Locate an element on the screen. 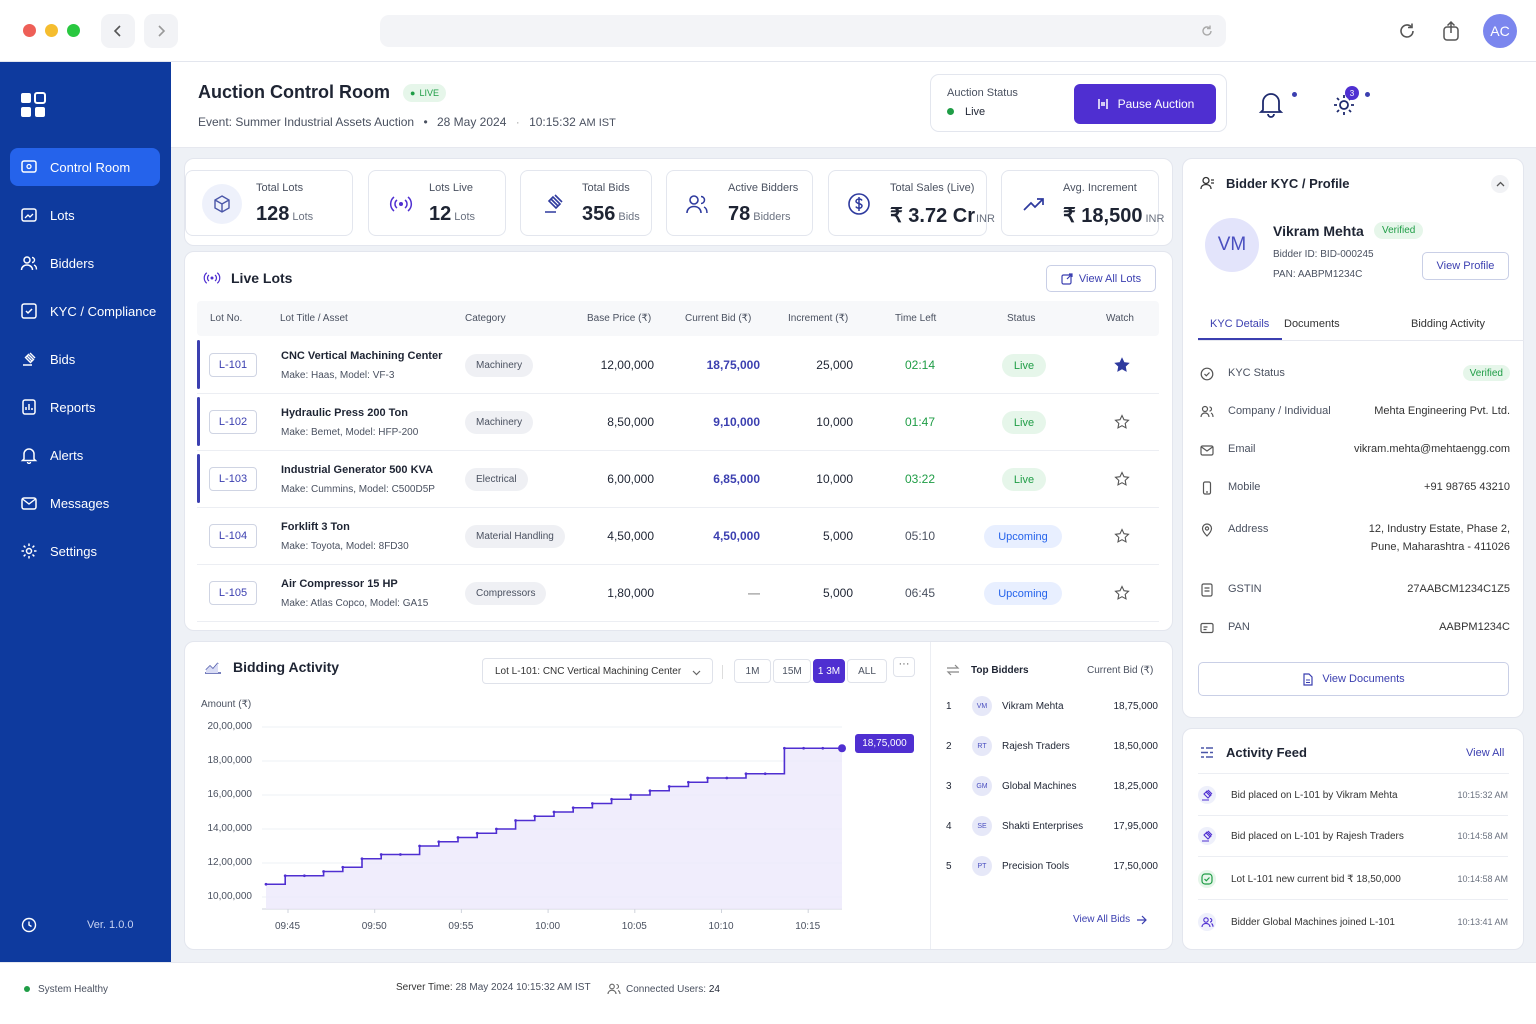  tab-kyc-details: KYC Details is located at coordinates (1240, 324).